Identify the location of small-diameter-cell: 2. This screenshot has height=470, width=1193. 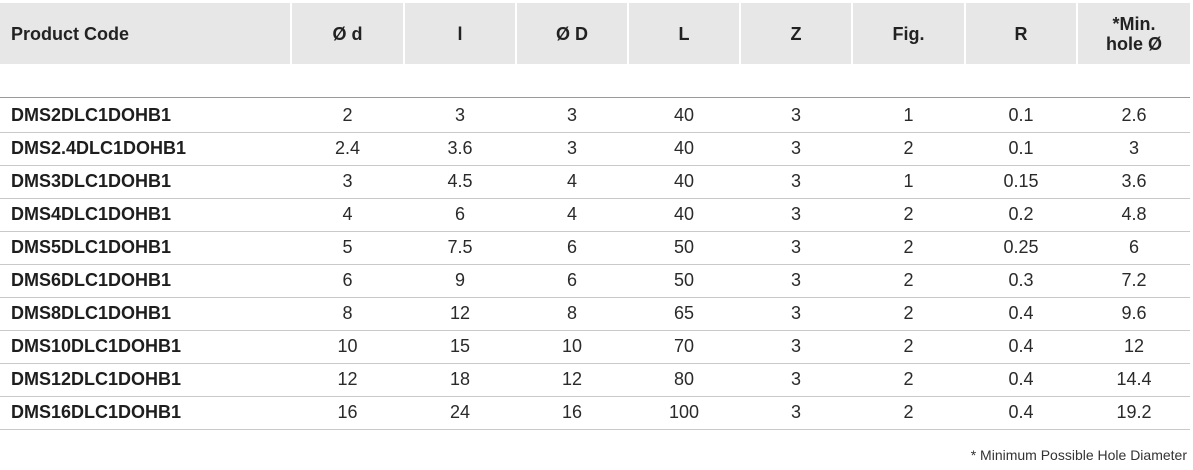
(347, 115).